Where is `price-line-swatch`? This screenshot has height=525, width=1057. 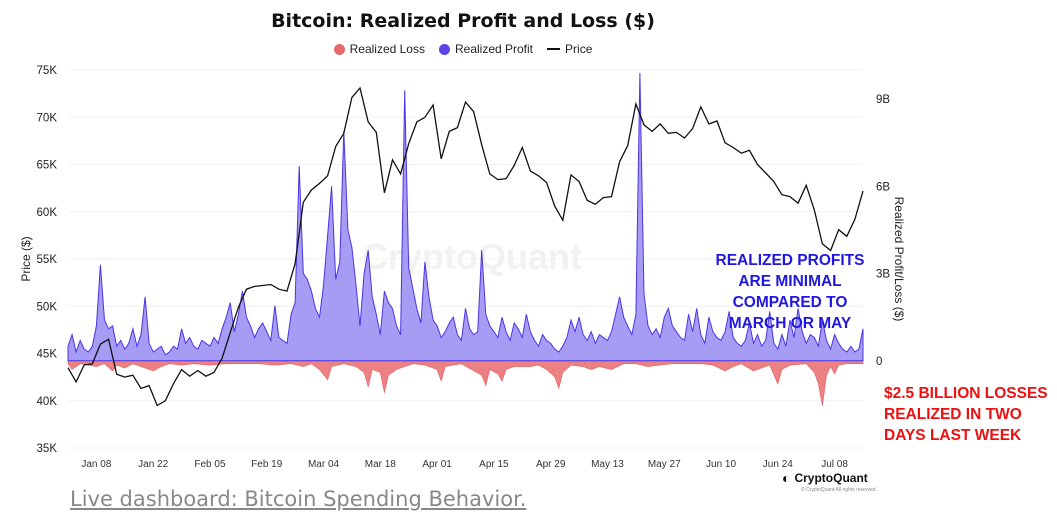
price-line-swatch is located at coordinates (554, 49).